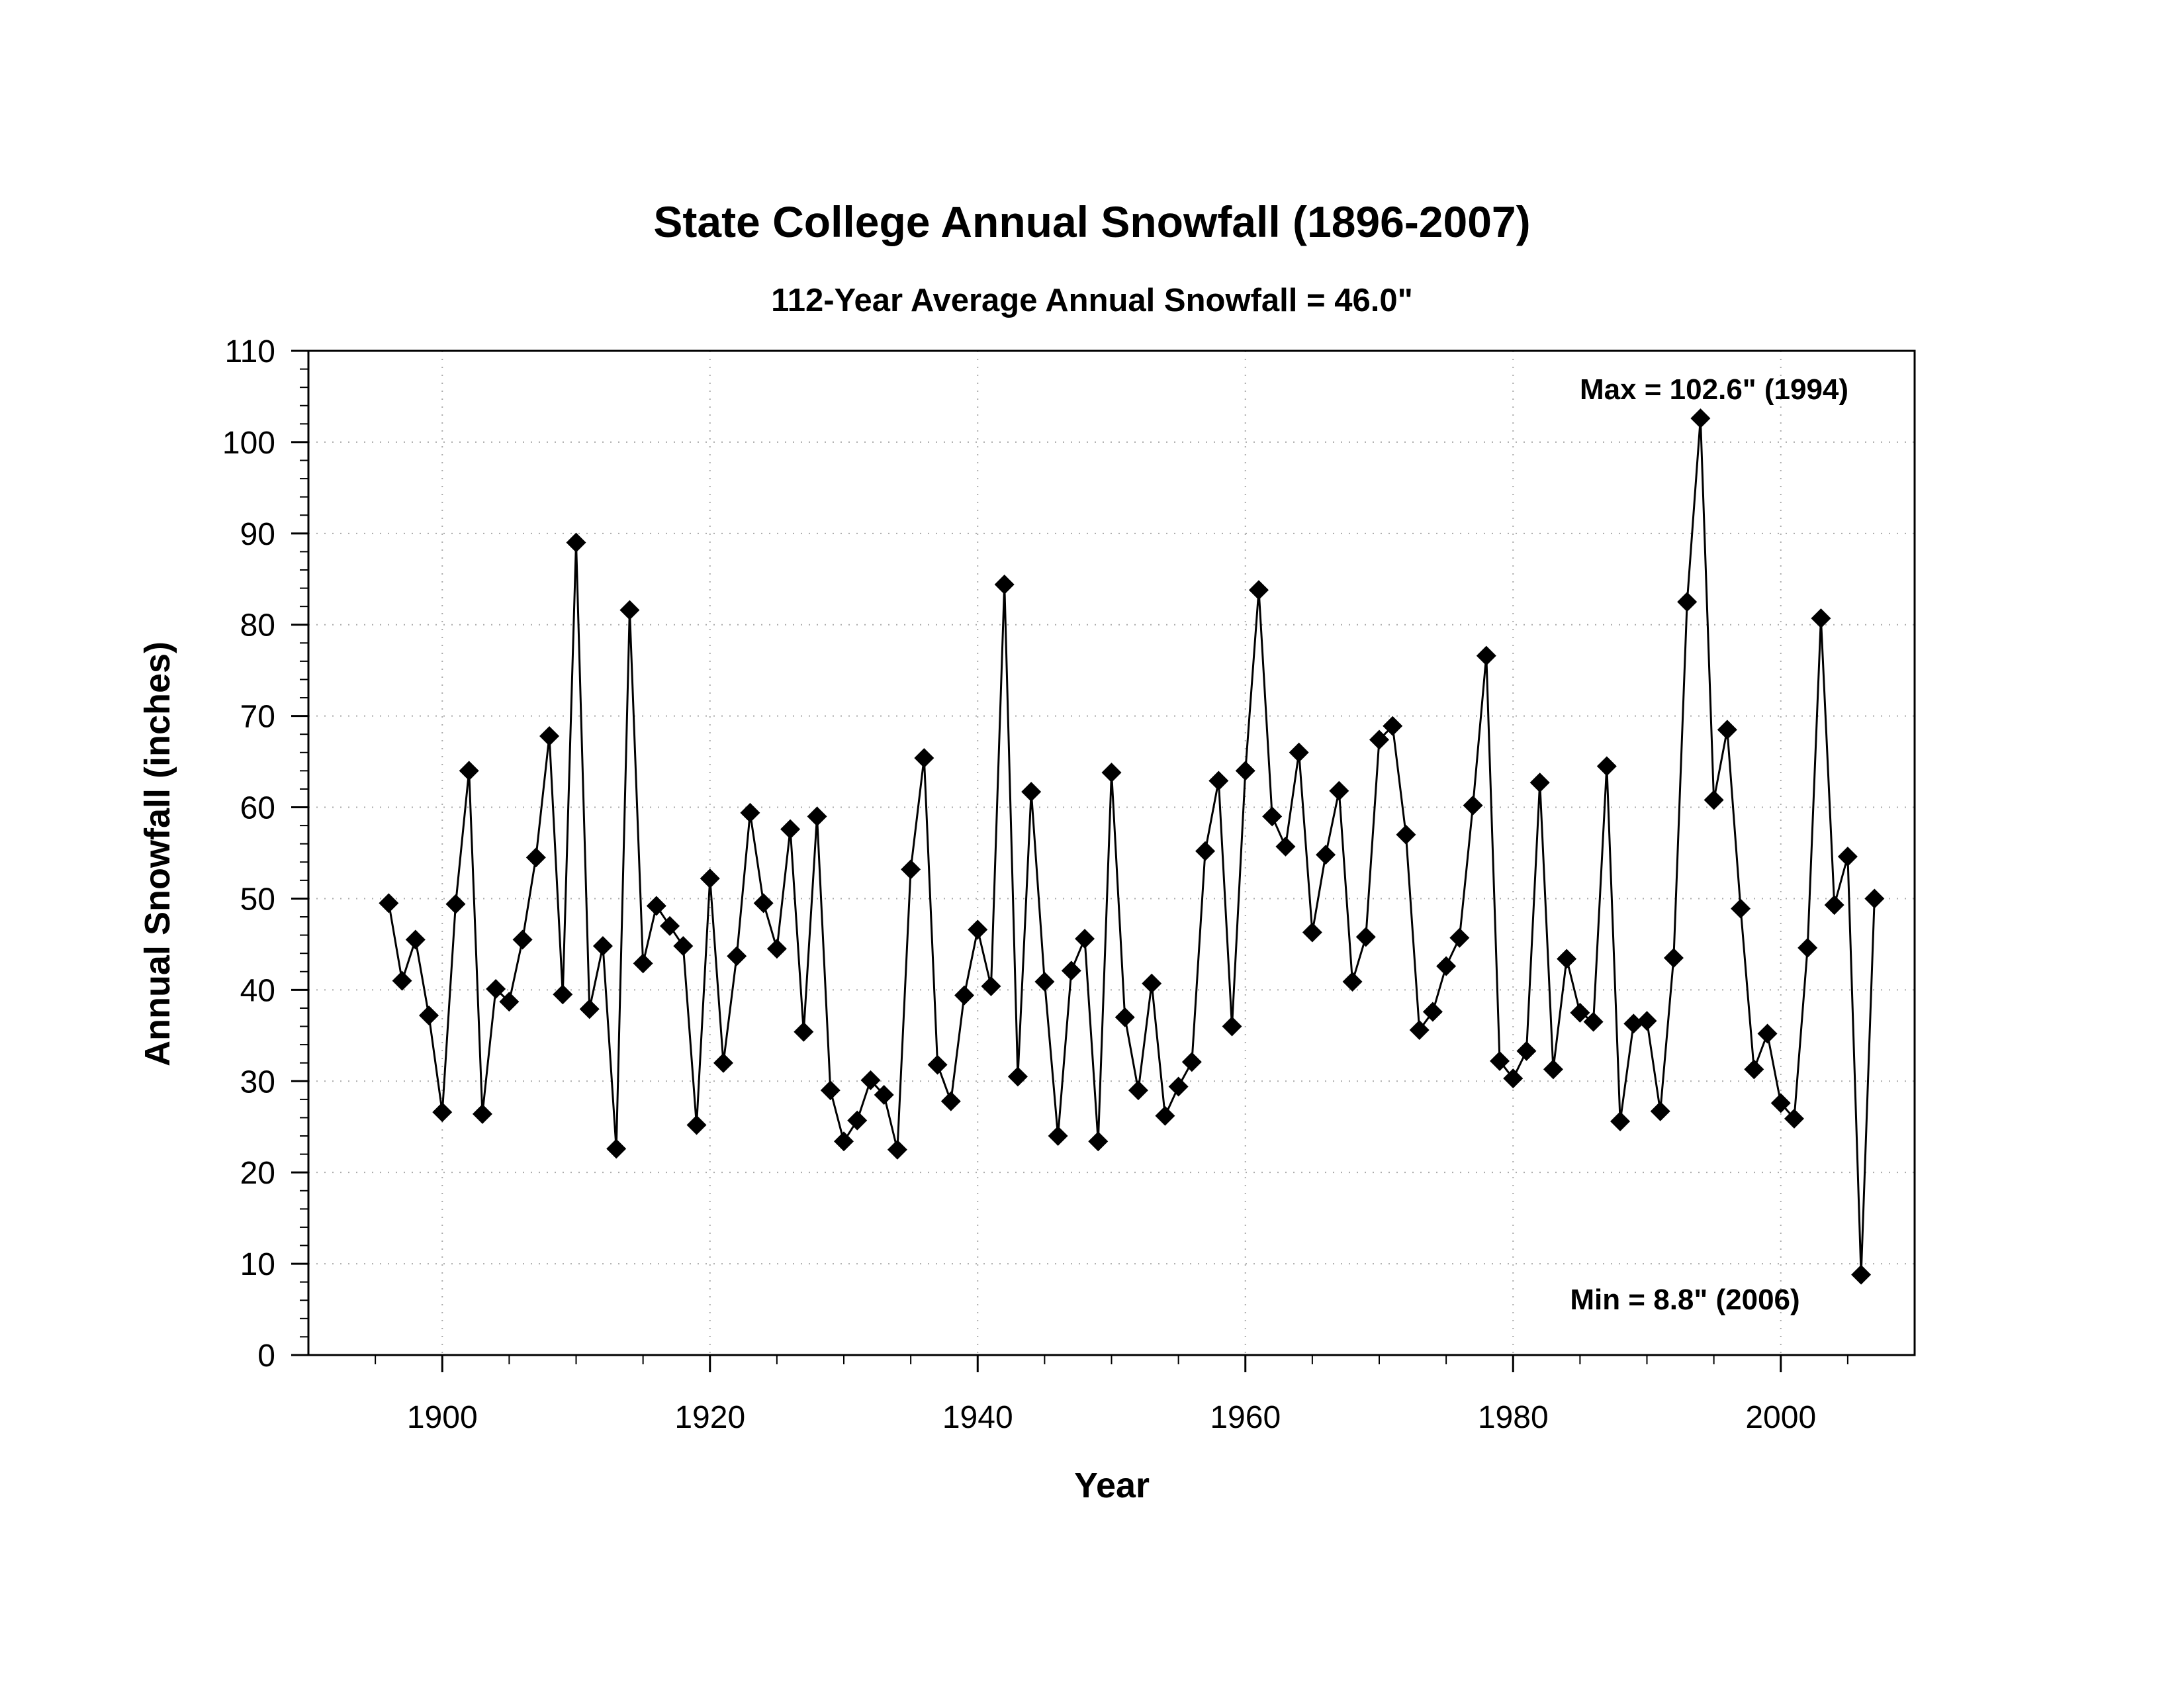  What do you see at coordinates (250, 351) in the screenshot?
I see `y-tick-label: 110` at bounding box center [250, 351].